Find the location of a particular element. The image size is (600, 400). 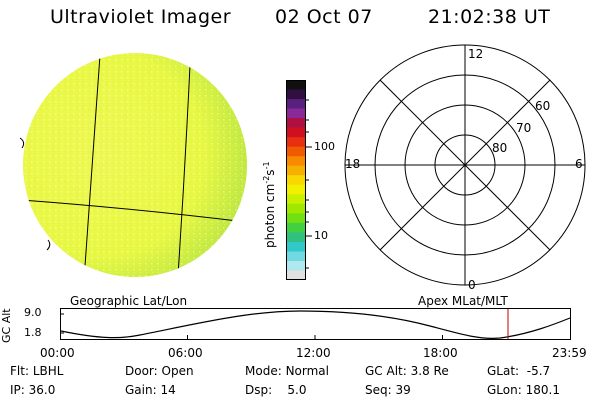

time-tick-0000: 00:00 is located at coordinates (57, 353).